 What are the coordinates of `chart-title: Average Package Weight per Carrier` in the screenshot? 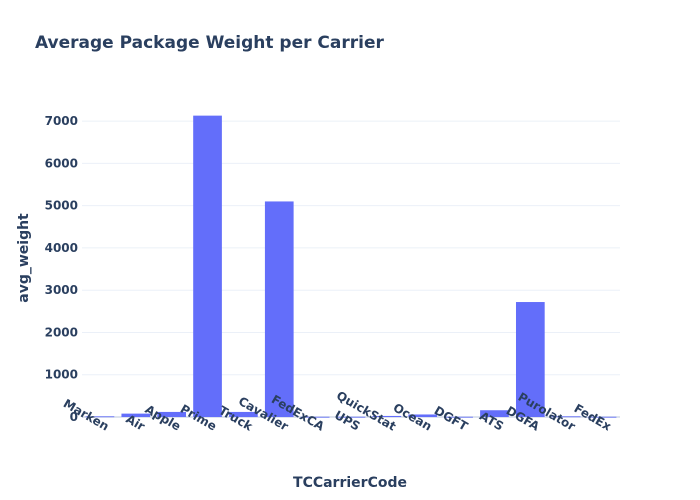 It's located at (209, 43).